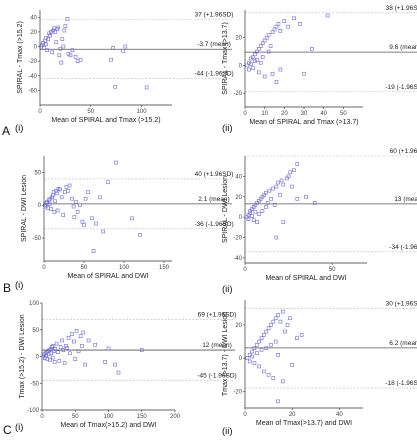 This screenshot has width=417, height=440. What do you see at coordinates (107, 276) in the screenshot?
I see `x-axis-label: Mean of SPIRAL and DWI` at bounding box center [107, 276].